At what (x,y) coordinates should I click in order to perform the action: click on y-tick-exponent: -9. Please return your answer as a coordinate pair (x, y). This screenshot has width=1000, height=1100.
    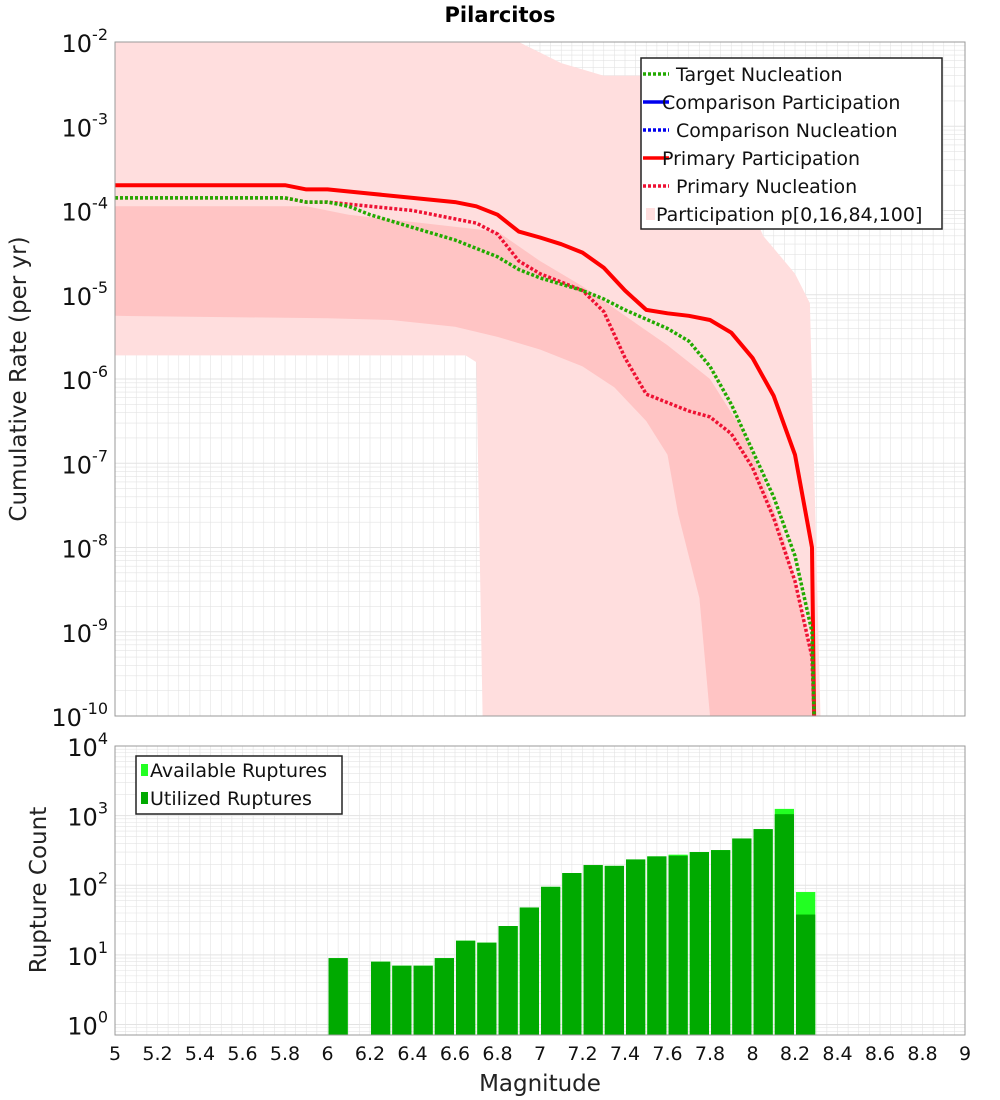
    Looking at the image, I should click on (100, 624).